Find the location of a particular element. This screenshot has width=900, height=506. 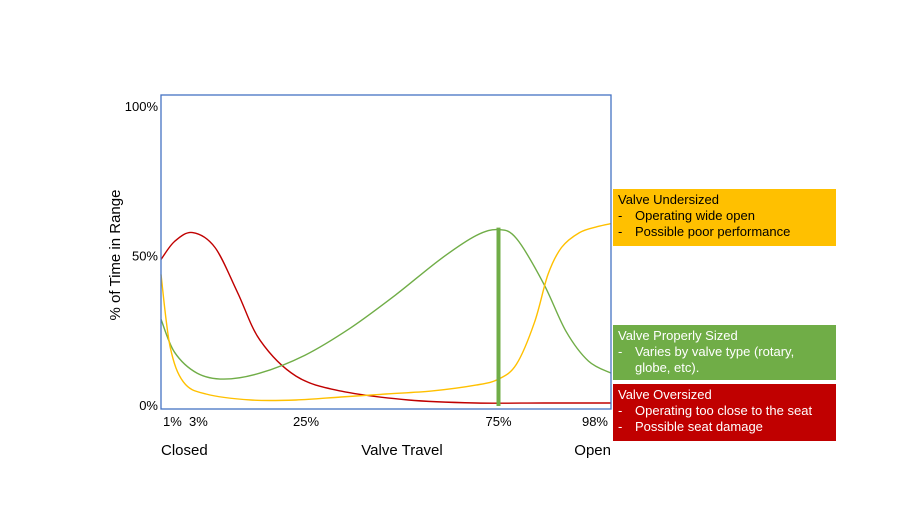

x-tick-label: 75% is located at coordinates (498, 421).